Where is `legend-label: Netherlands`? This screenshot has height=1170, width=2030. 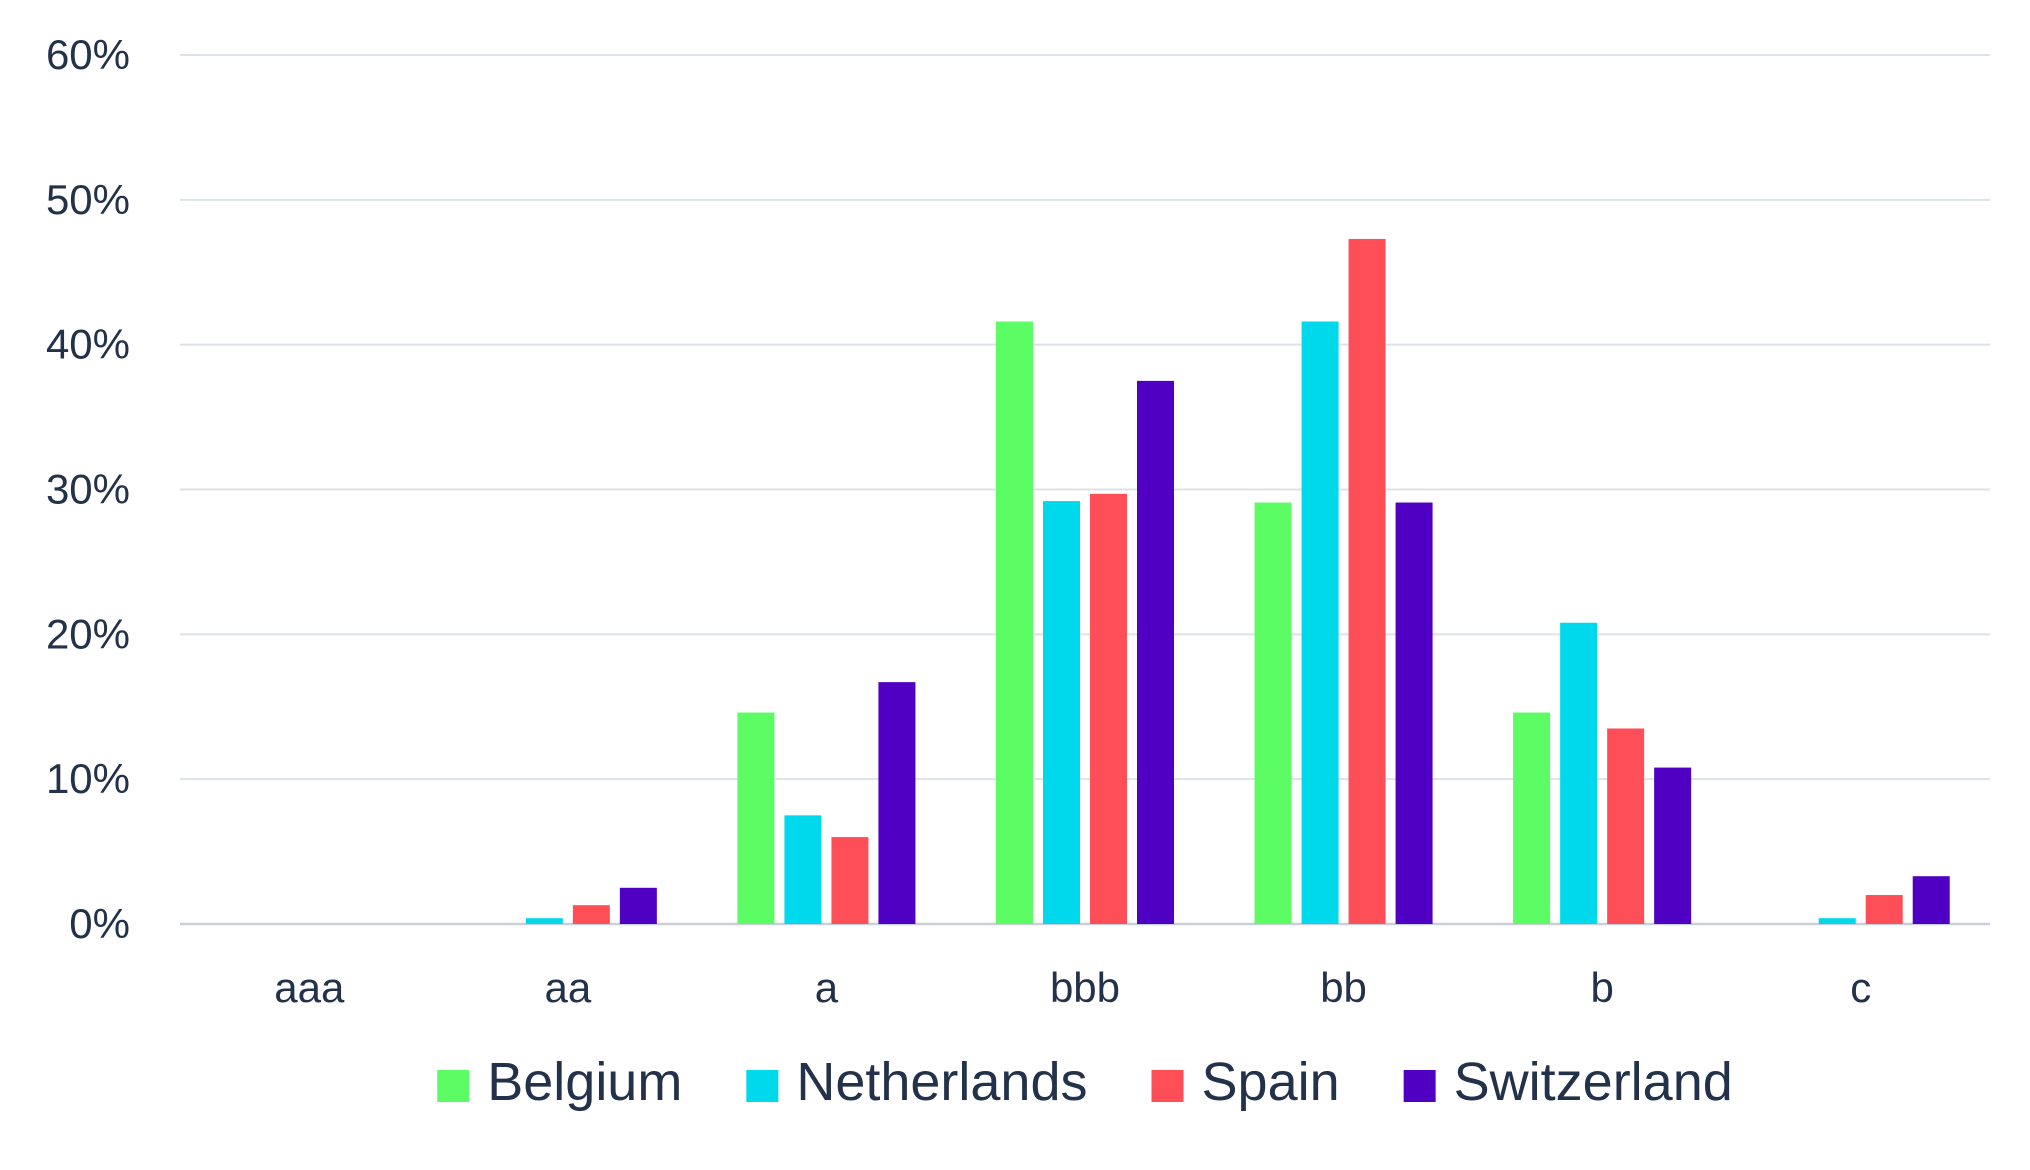 legend-label: Netherlands is located at coordinates (941, 1082).